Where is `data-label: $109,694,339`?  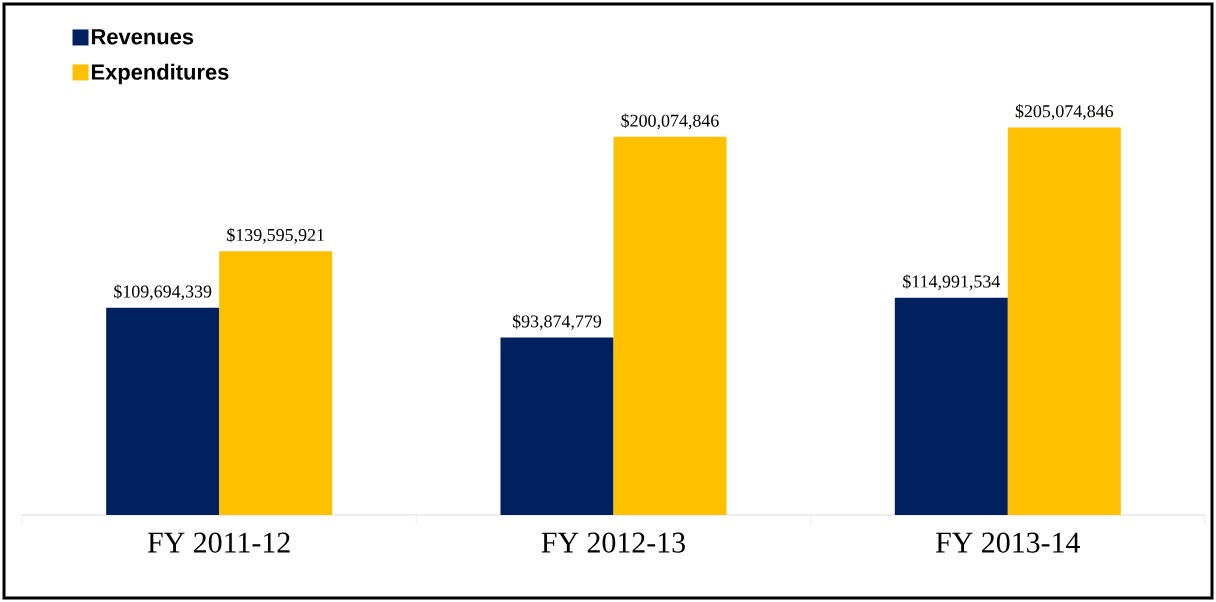 data-label: $109,694,339 is located at coordinates (163, 292).